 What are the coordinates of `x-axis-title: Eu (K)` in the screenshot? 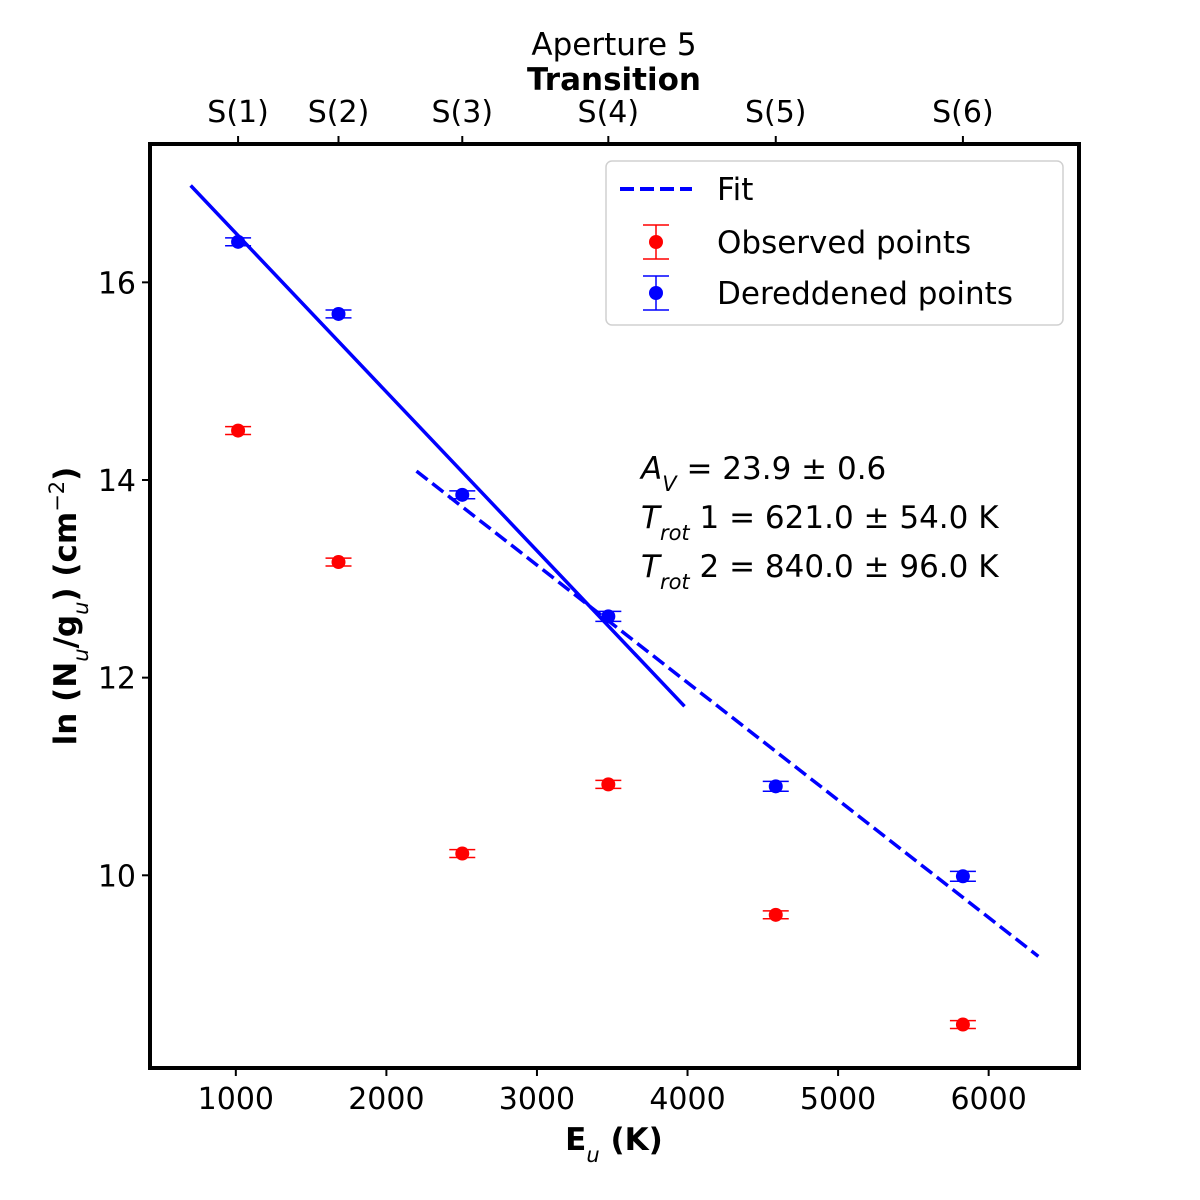 It's located at (614, 1144).